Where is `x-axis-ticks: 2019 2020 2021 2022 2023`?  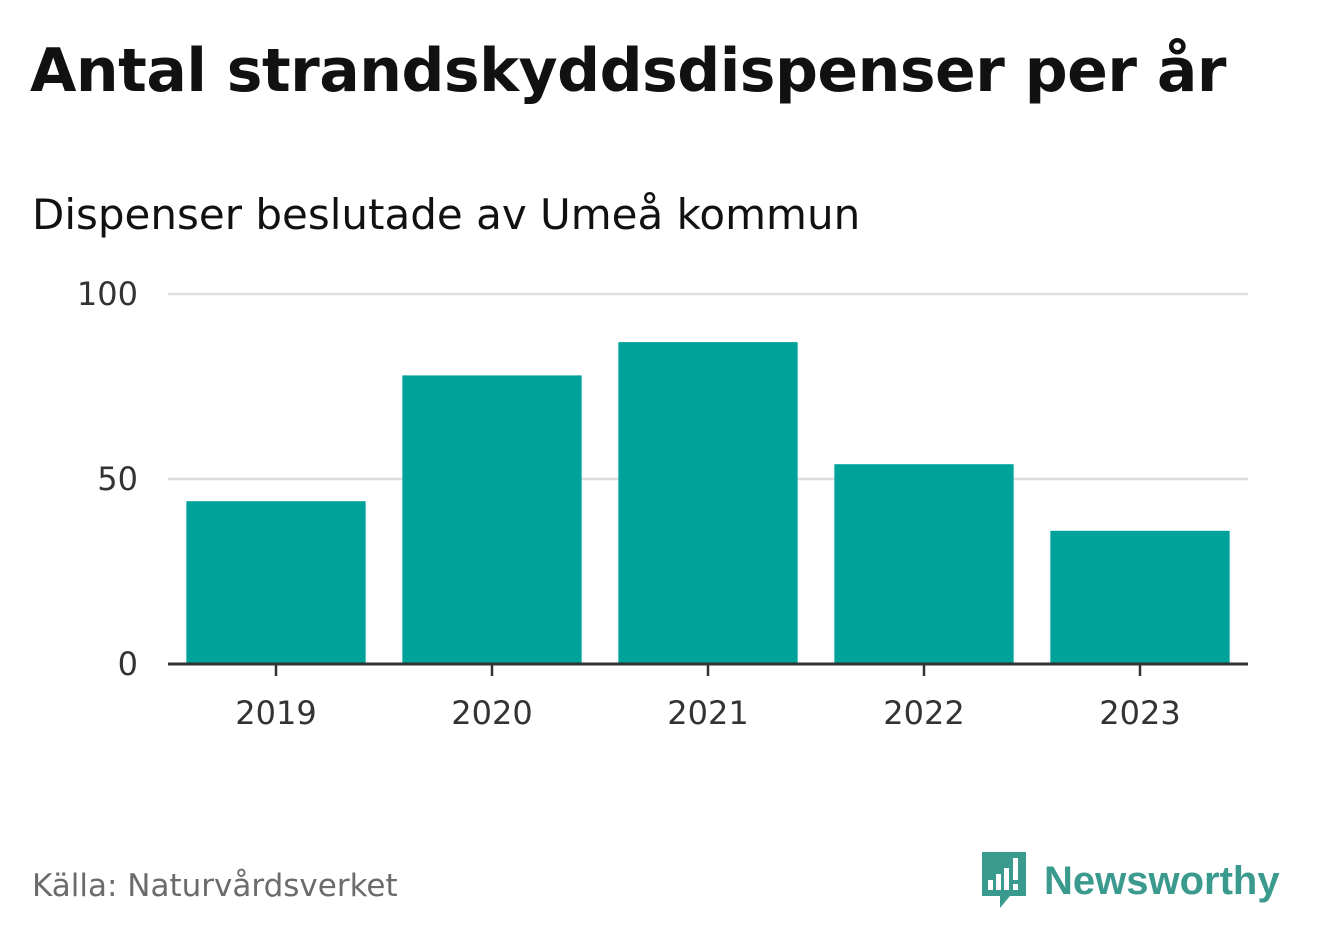 x-axis-ticks: 2019 2020 2021 2022 2023 is located at coordinates (708, 698).